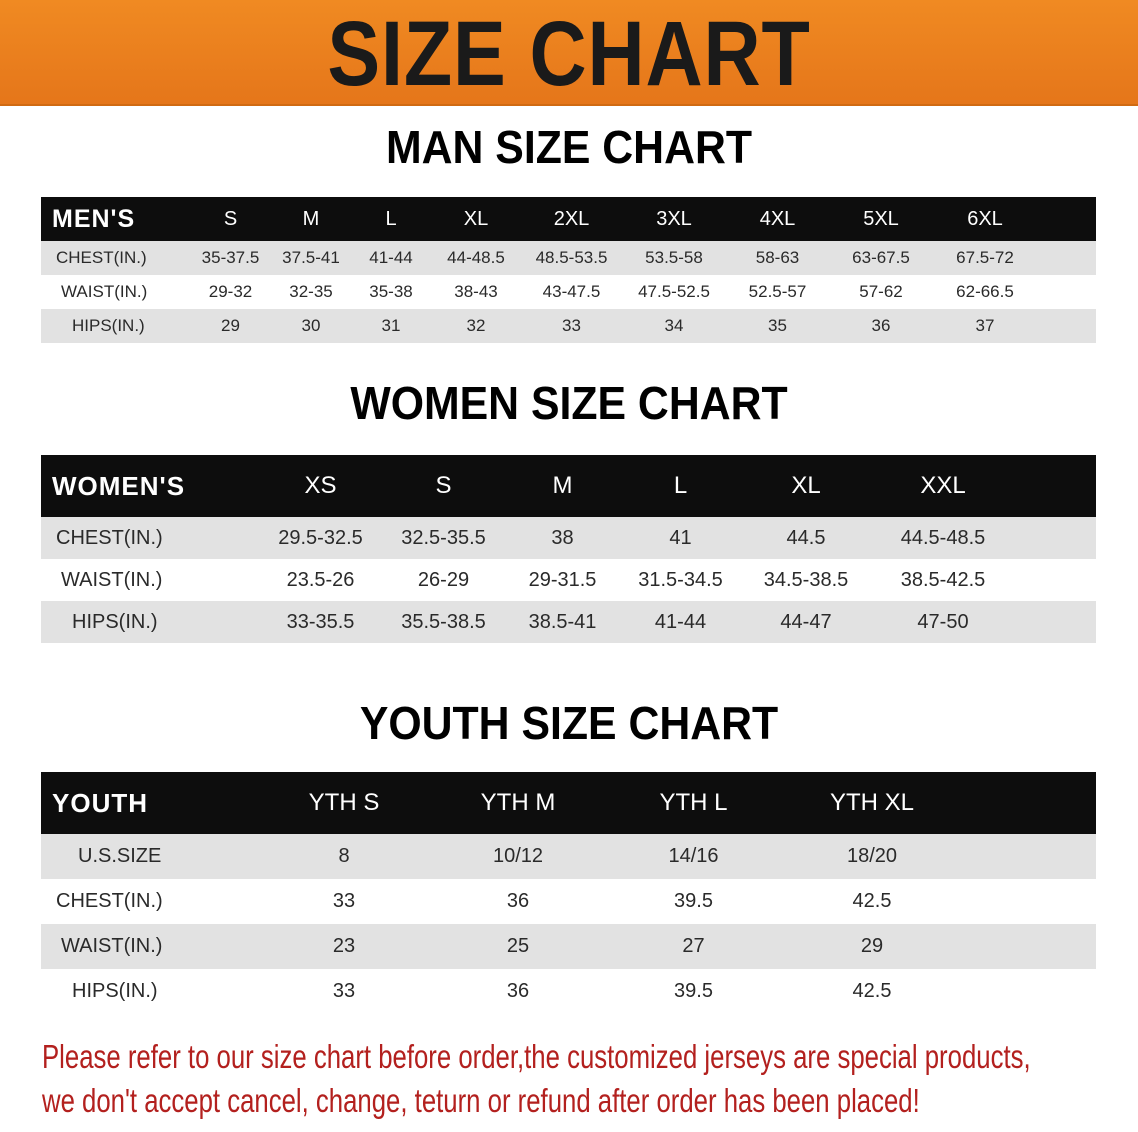  Describe the element at coordinates (777, 258) in the screenshot. I see `table-cell: 58-63` at that location.